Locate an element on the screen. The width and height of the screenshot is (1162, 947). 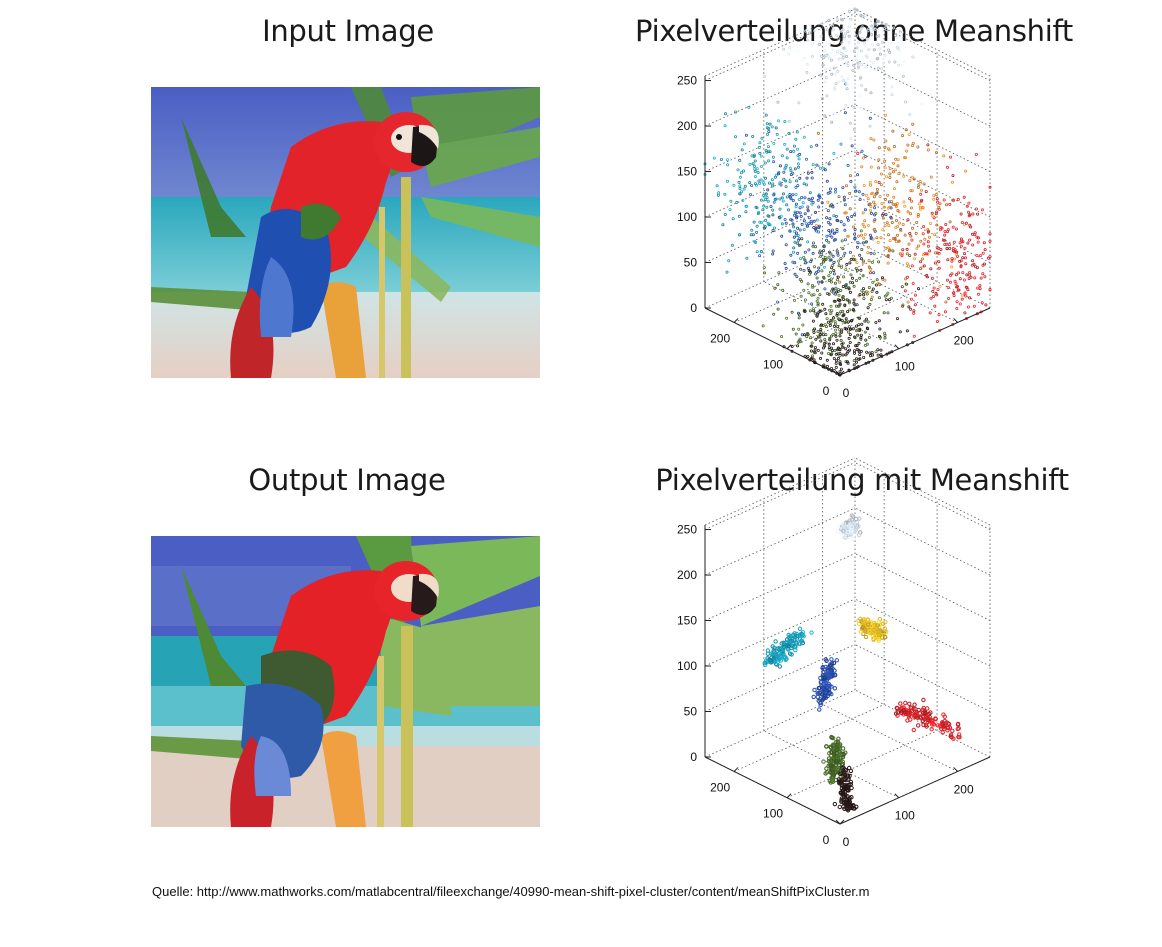
y-tick-label: 0 is located at coordinates (826, 840).